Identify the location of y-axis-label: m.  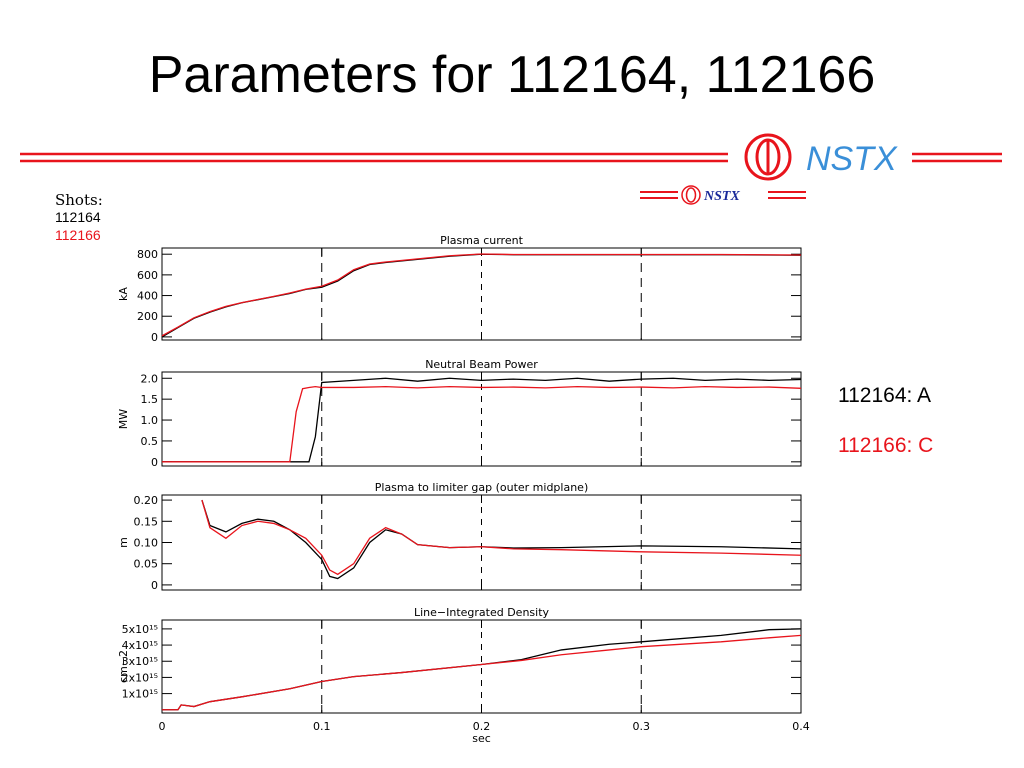
(123, 542).